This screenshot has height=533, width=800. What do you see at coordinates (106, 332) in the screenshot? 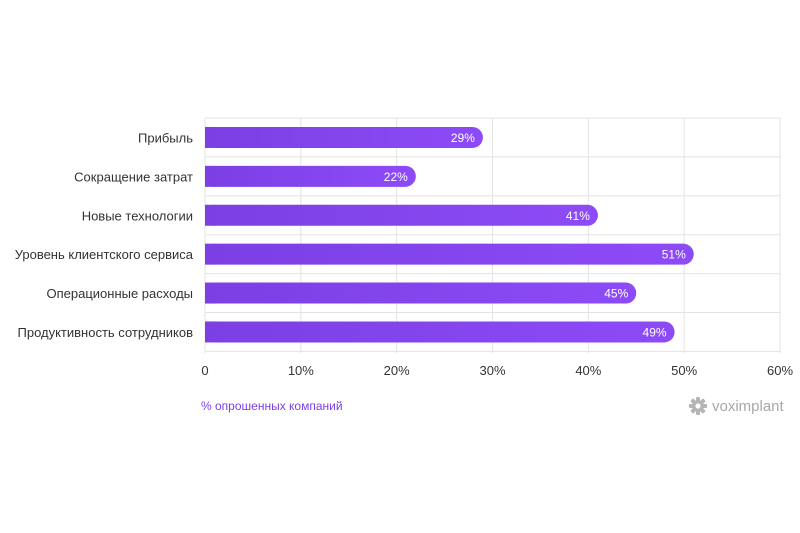
I see `category-label: Продуктивность сотрудников` at bounding box center [106, 332].